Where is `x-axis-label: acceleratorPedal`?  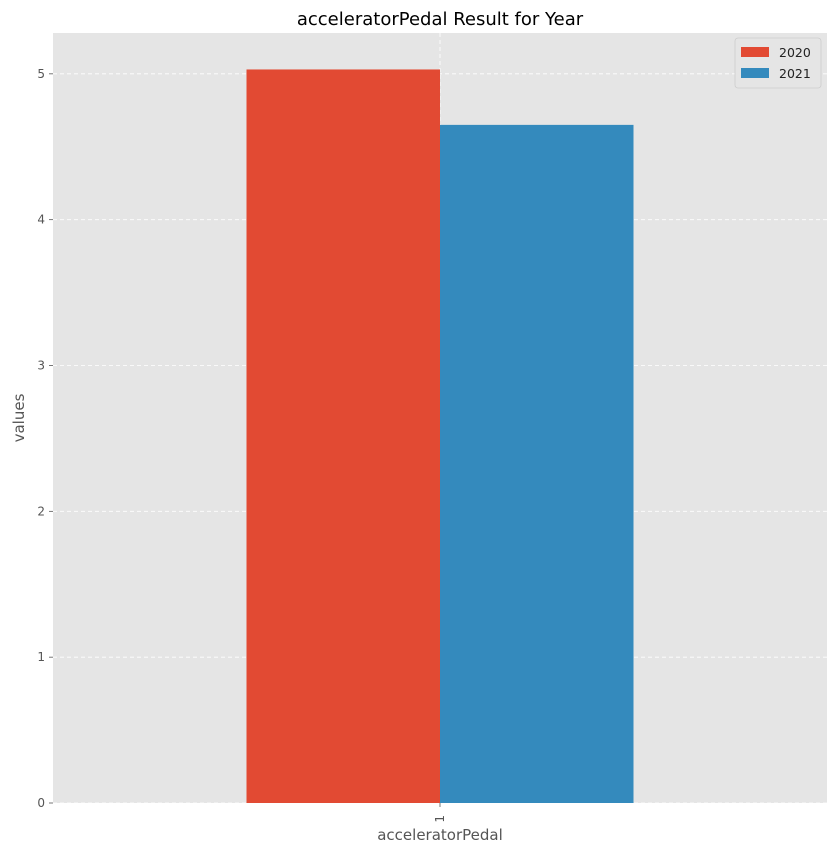 x-axis-label: acceleratorPedal is located at coordinates (440, 835).